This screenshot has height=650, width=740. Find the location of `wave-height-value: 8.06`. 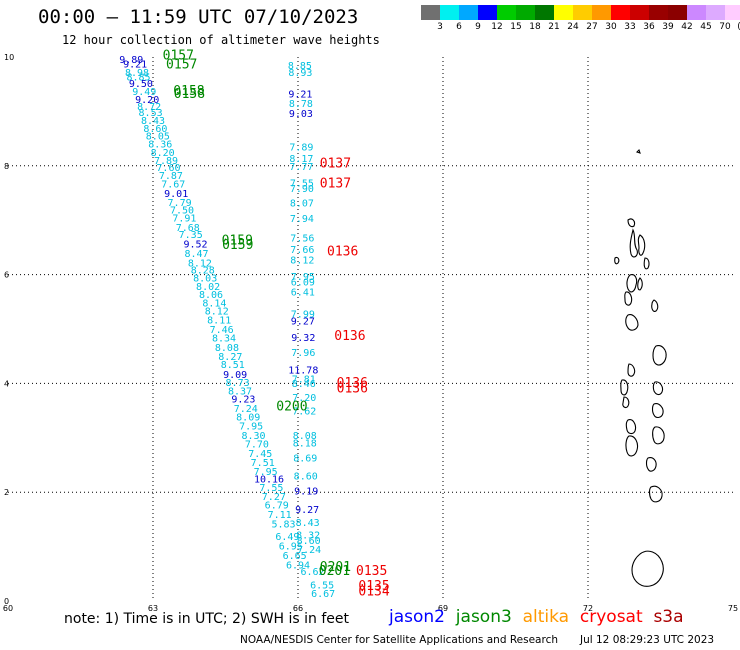

wave-height-value: 8.06 is located at coordinates (211, 295).